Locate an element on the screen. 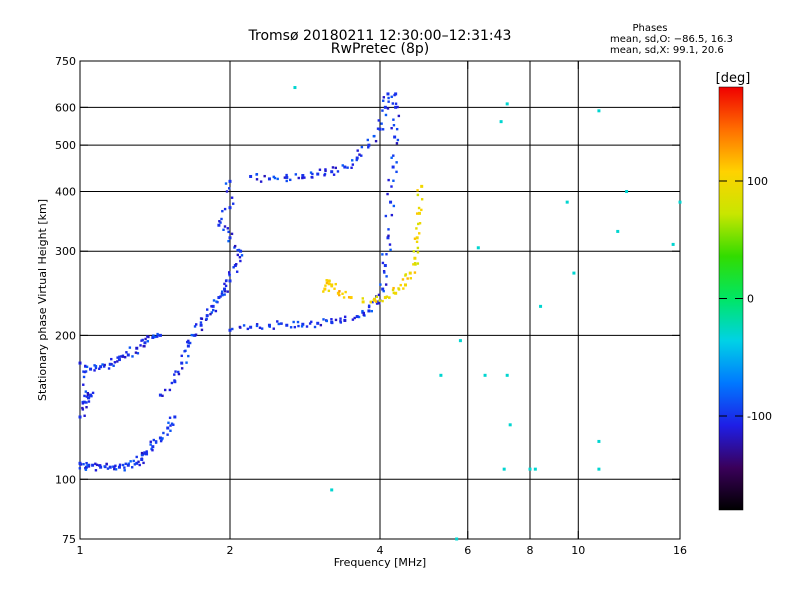 This screenshot has height=600, width=800. y-tick-label: 100 is located at coordinates (65, 479).